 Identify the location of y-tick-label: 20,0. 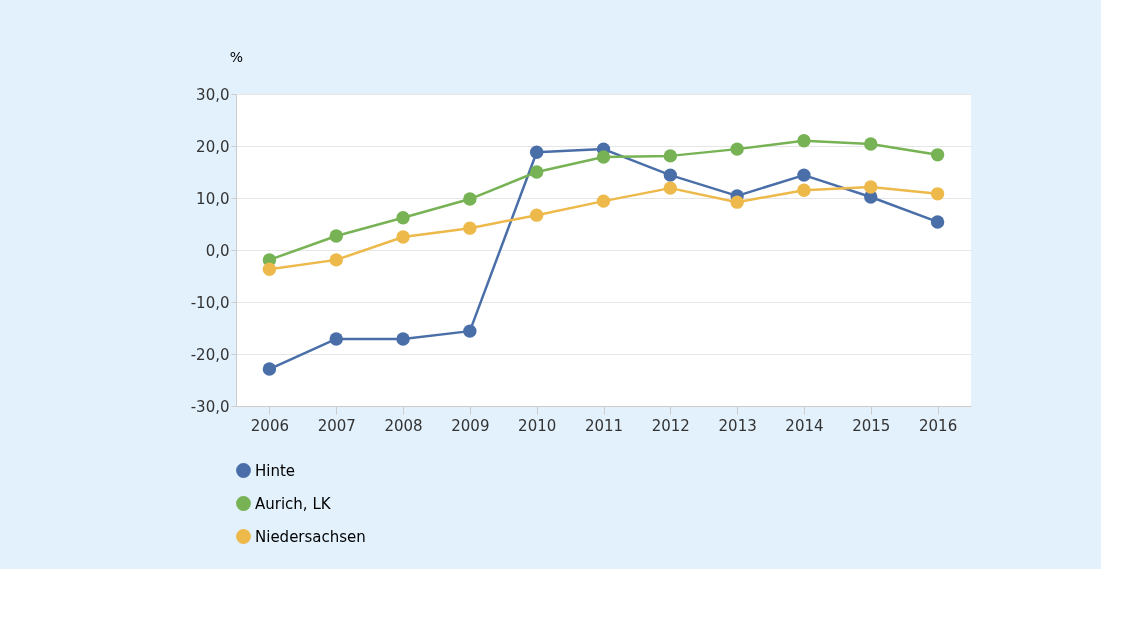
(213, 146).